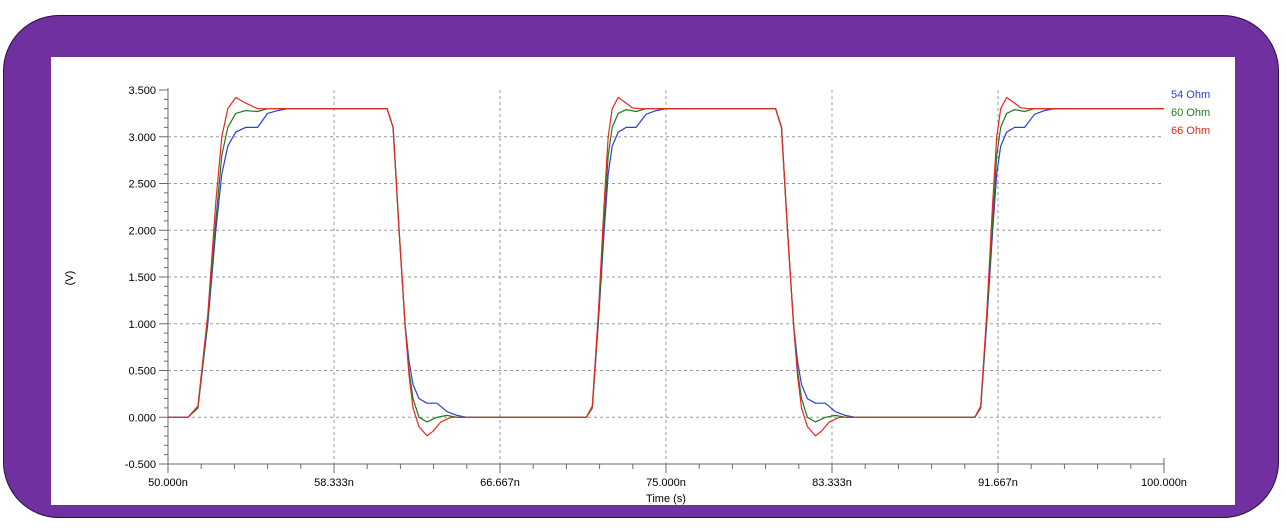  Describe the element at coordinates (142, 372) in the screenshot. I see `y-tick-label: 0.500` at that location.